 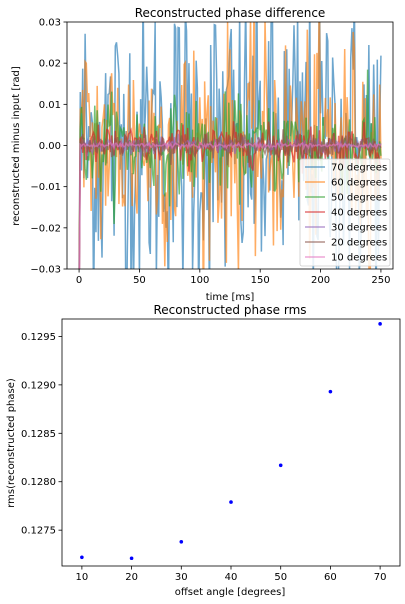 What do you see at coordinates (50, 105) in the screenshot?
I see `y-tick-label: 0.01` at bounding box center [50, 105].